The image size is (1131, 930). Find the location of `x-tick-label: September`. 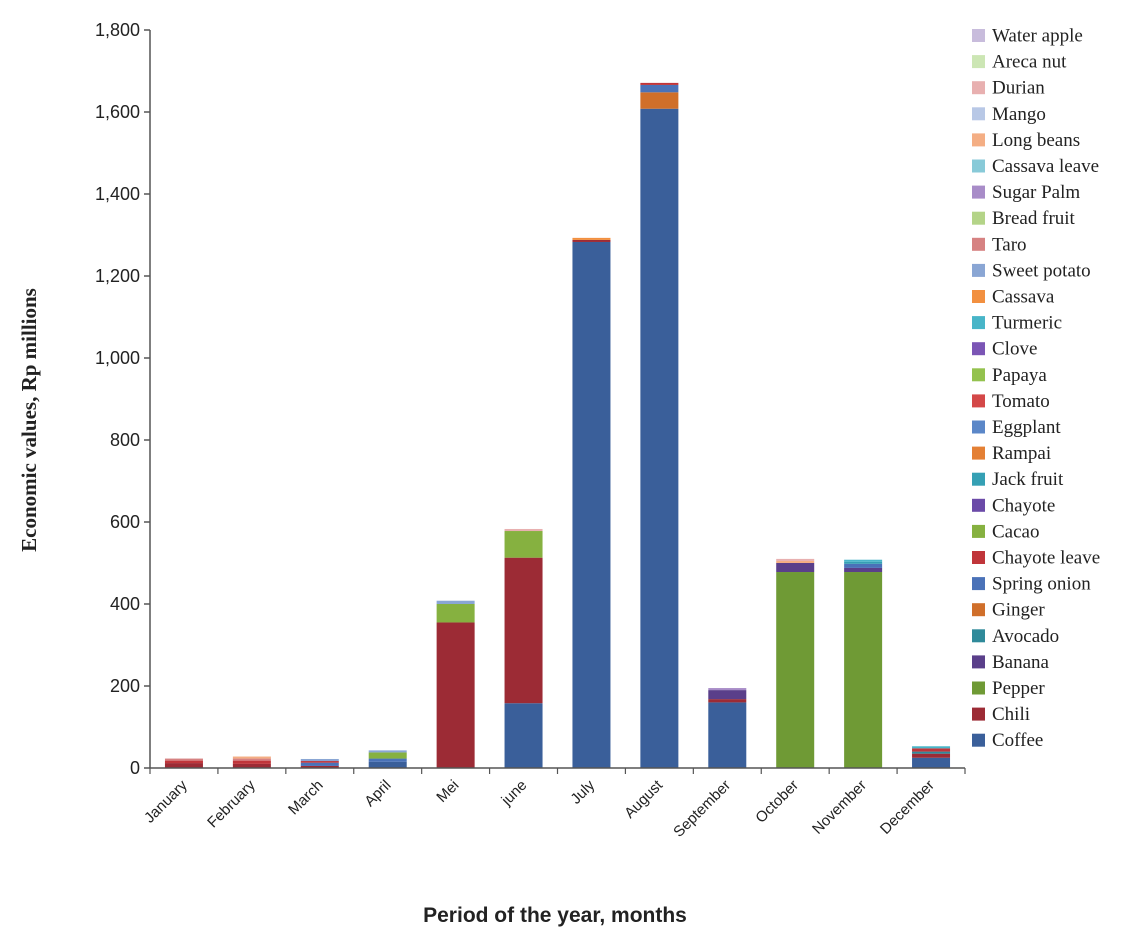

x-tick-label: September is located at coordinates (702, 809).